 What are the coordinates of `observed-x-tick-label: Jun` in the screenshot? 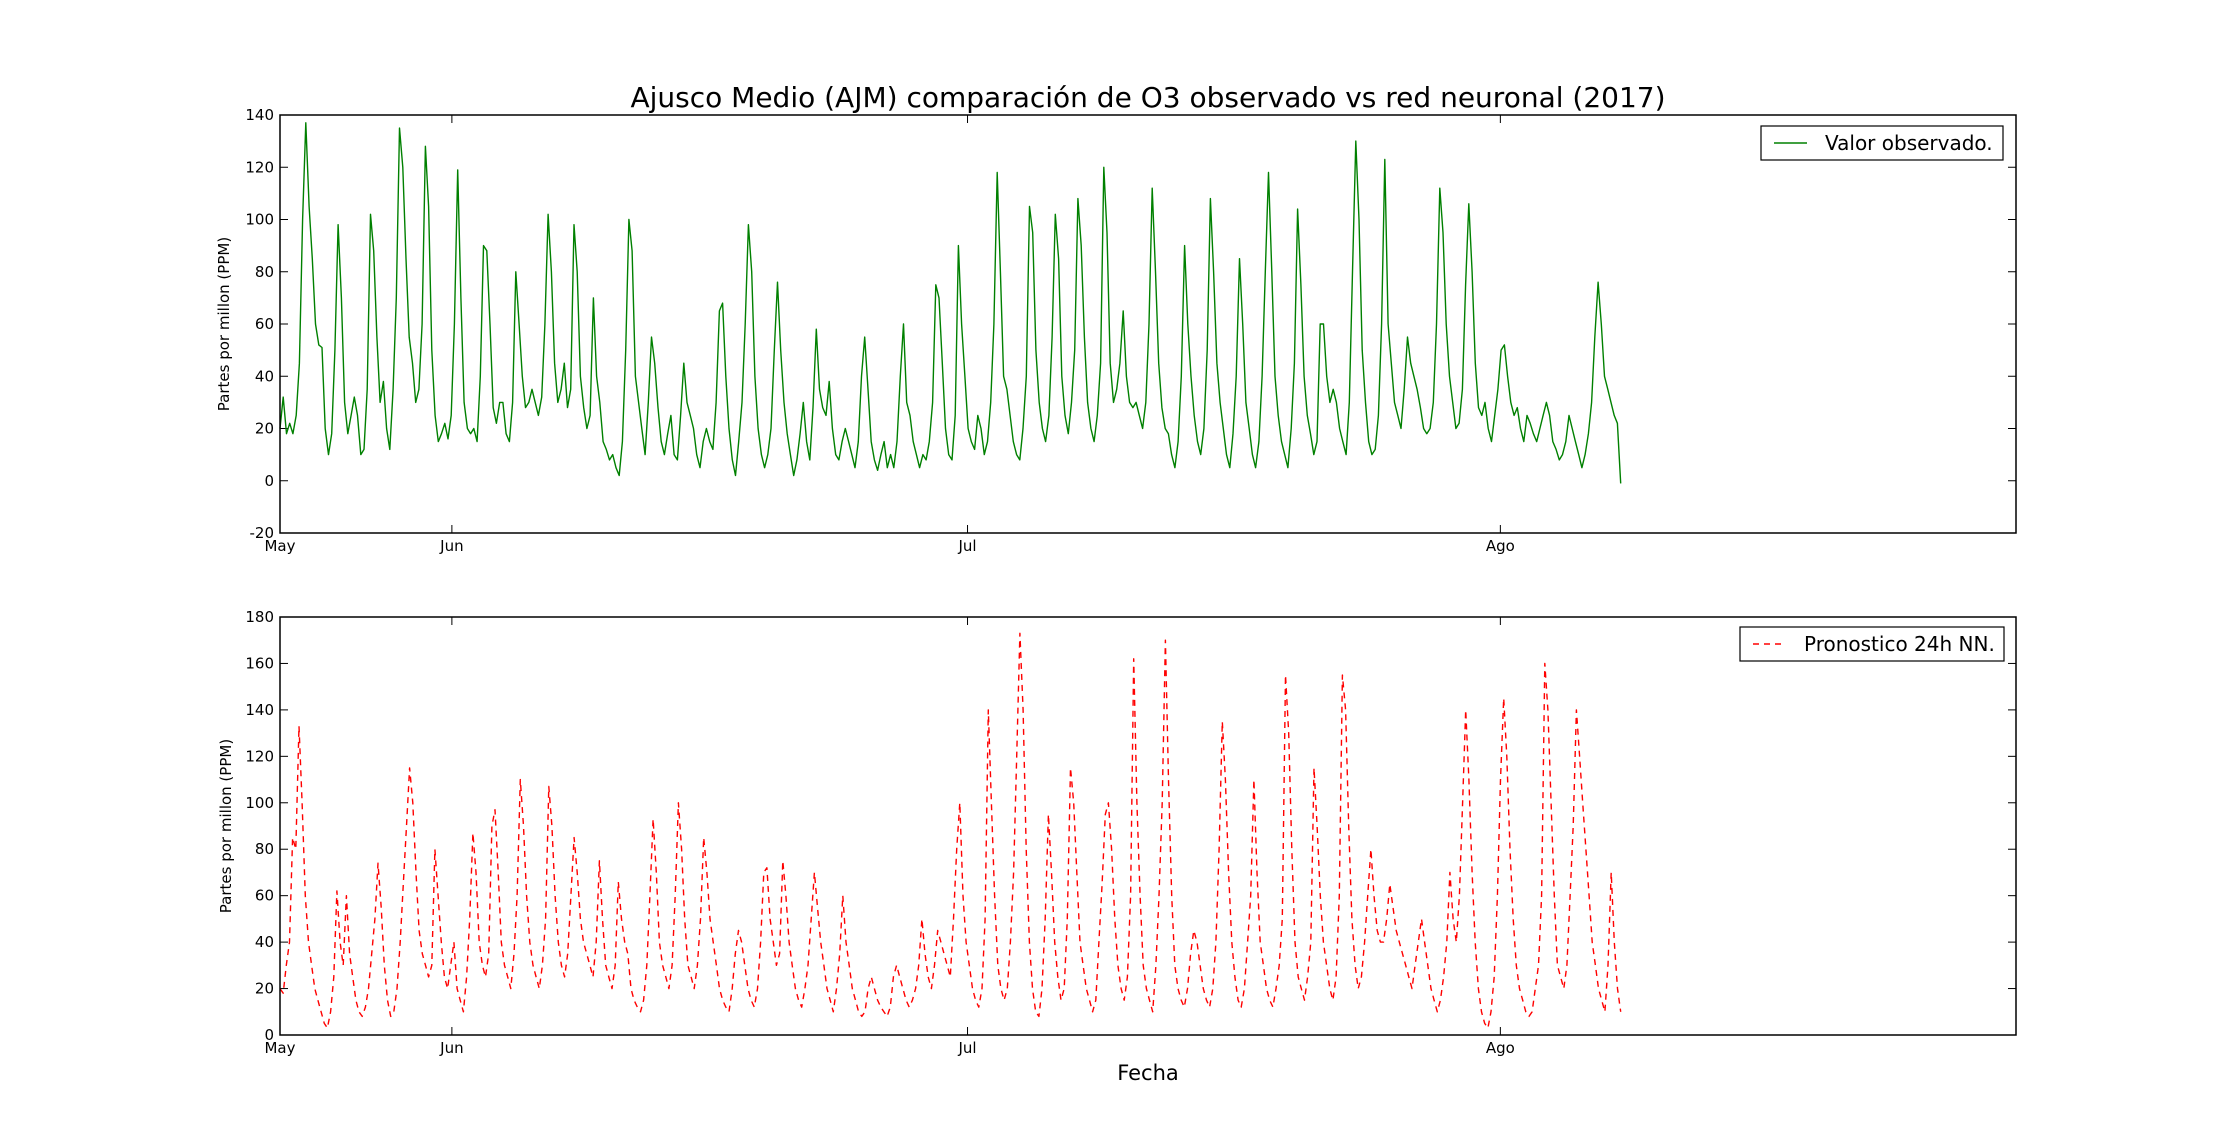 It's located at (451, 546).